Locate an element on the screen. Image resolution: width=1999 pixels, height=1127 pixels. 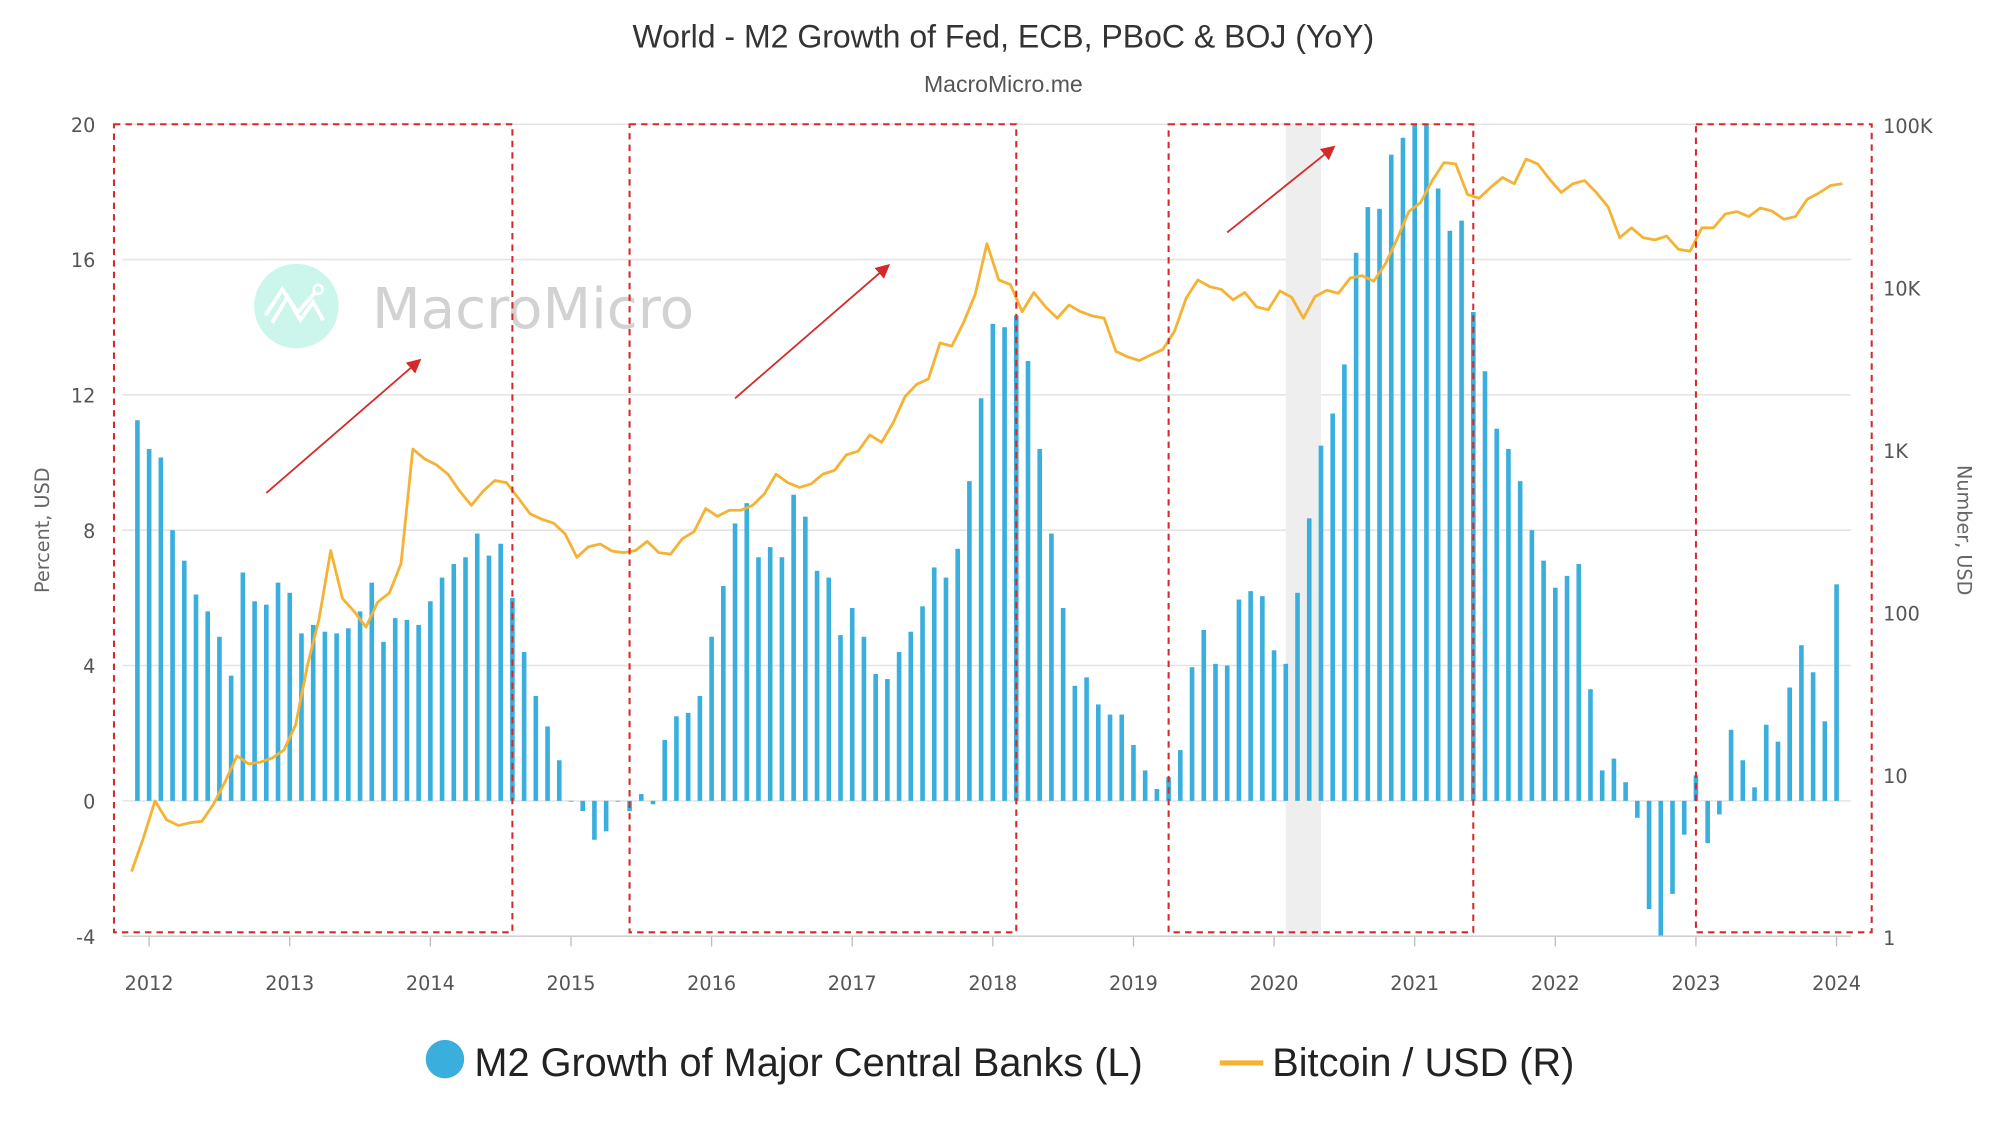
y-tick-label-right: 100 is located at coordinates (1901, 613).